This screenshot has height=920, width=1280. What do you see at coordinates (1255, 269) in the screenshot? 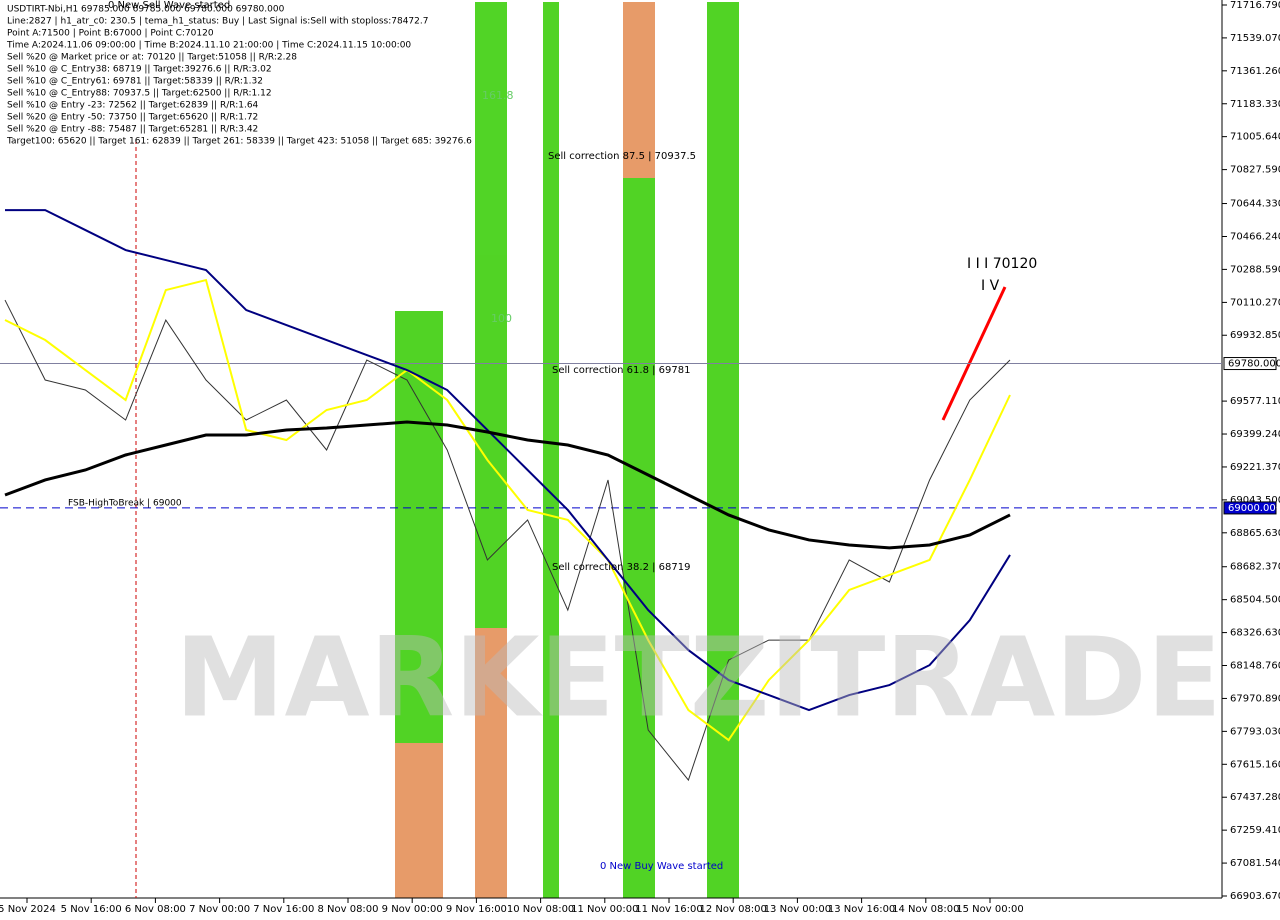
I see `y-tick-label: 70288.590` at bounding box center [1255, 269].